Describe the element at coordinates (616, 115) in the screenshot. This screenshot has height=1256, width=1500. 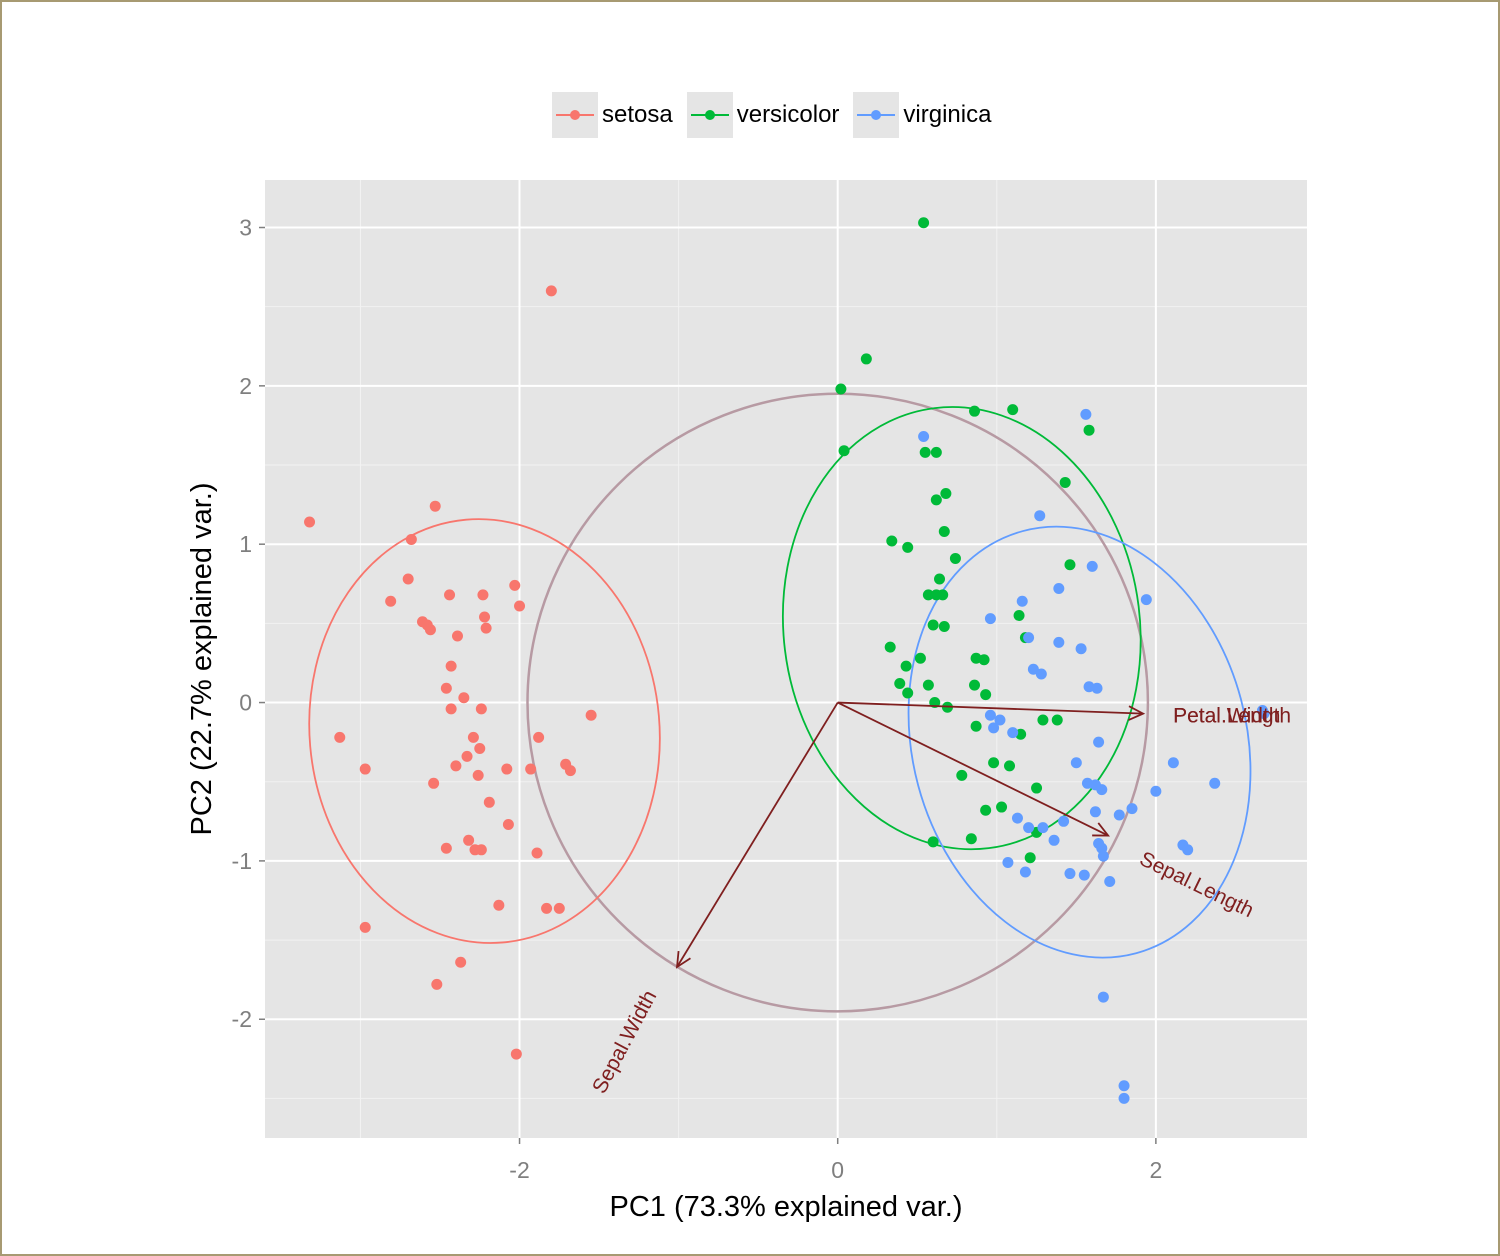
I see `legend-item-setosa: setosa` at that location.